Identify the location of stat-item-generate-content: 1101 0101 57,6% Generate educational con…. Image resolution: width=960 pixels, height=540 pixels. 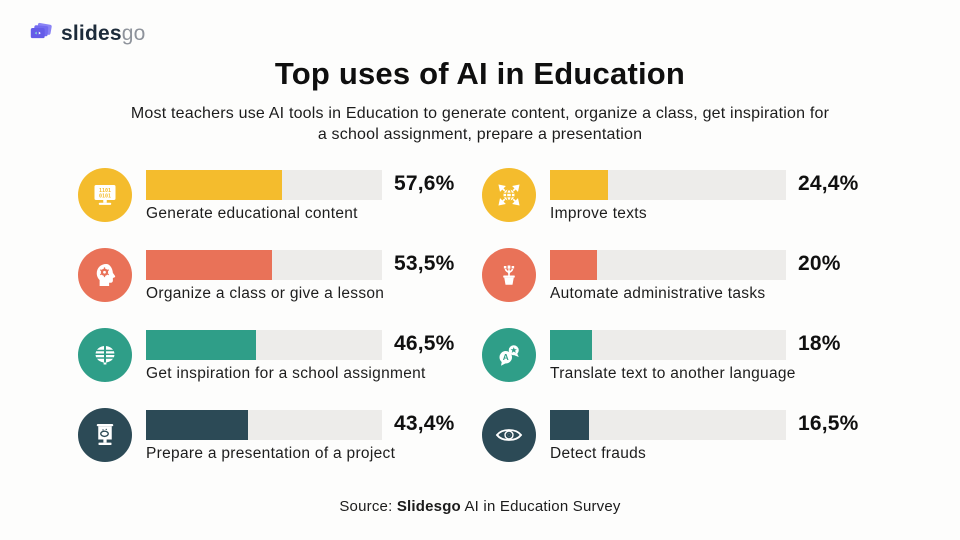
(271, 196).